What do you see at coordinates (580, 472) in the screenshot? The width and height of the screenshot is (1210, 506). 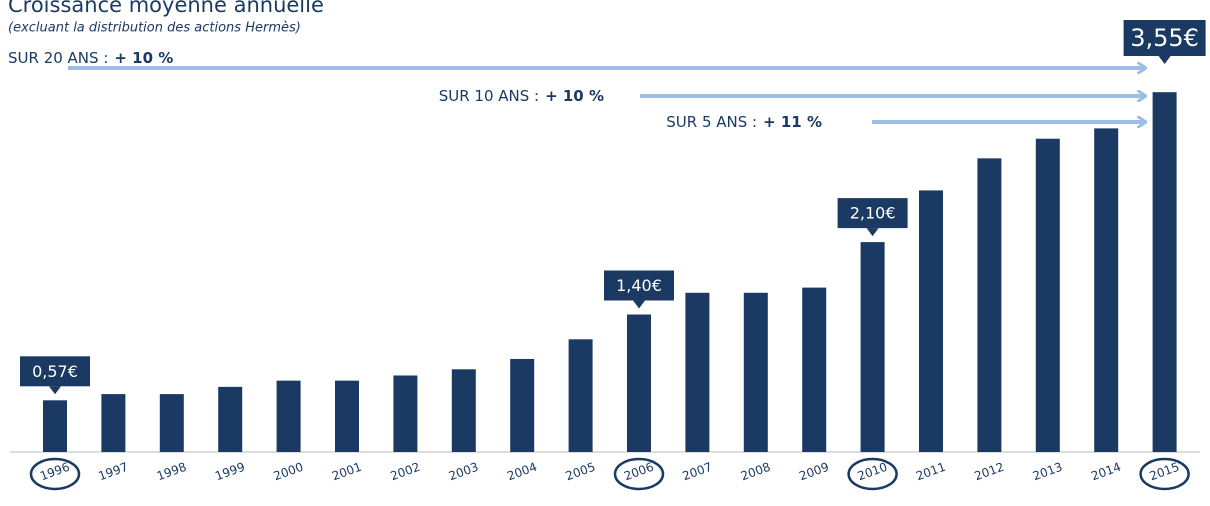 I see `x-tick-label: 2005` at bounding box center [580, 472].